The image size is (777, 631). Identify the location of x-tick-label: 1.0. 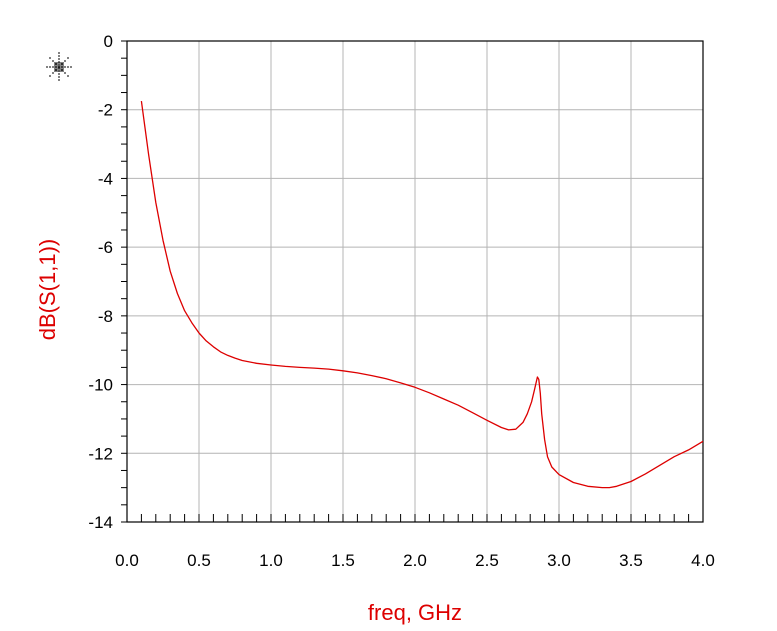
(271, 560).